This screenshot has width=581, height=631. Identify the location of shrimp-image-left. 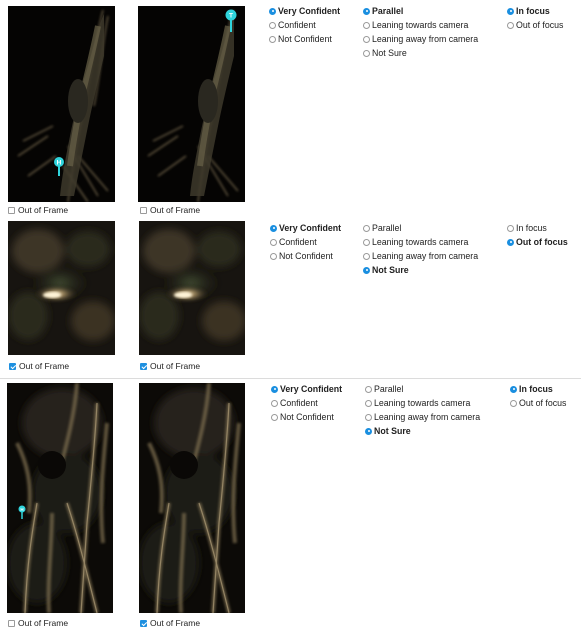
(61, 288).